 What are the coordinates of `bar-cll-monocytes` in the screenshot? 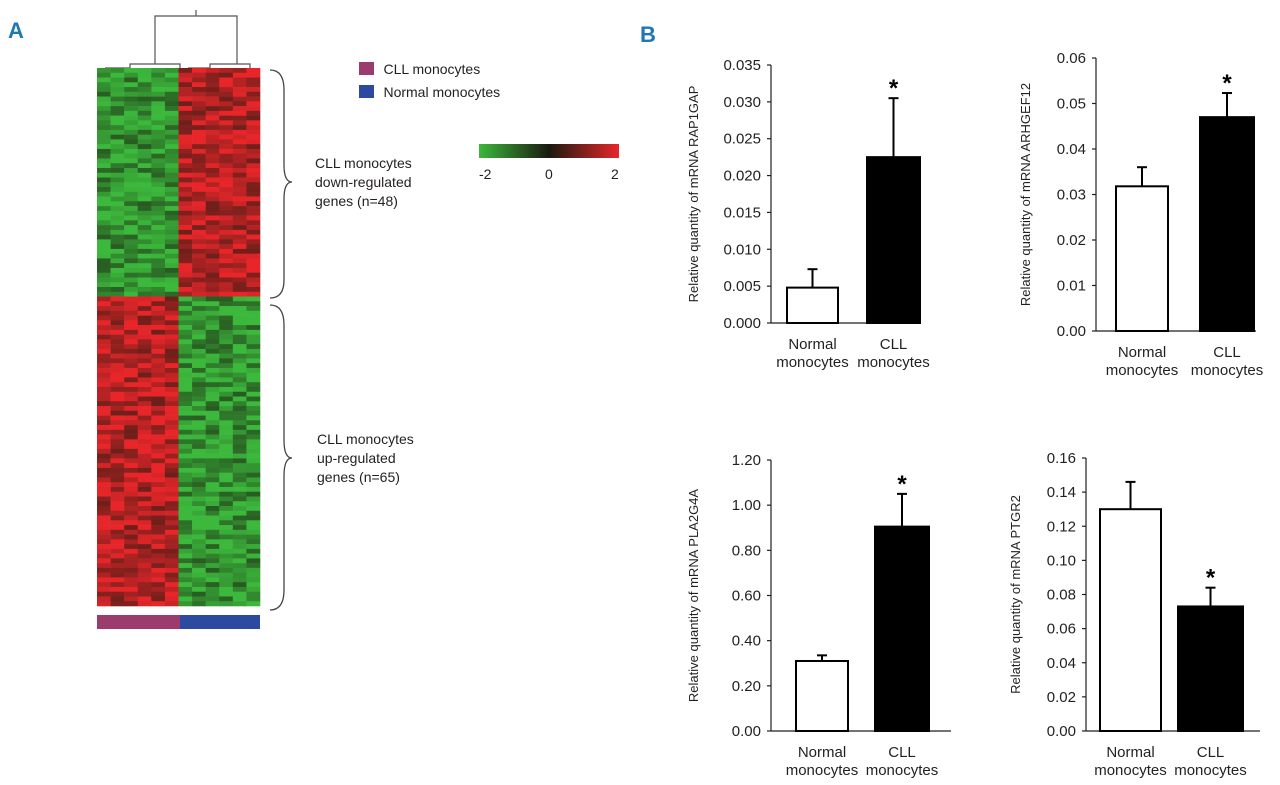 It's located at (893, 240).